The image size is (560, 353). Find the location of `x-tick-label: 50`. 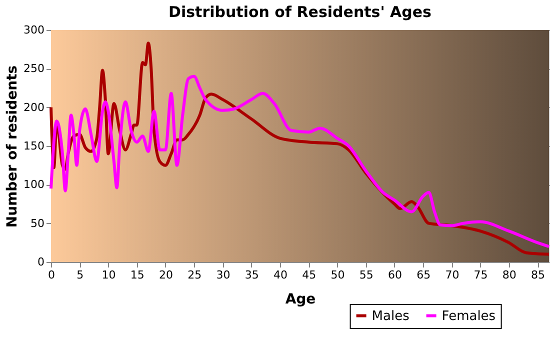

x-tick-label: 50 is located at coordinates (337, 275).